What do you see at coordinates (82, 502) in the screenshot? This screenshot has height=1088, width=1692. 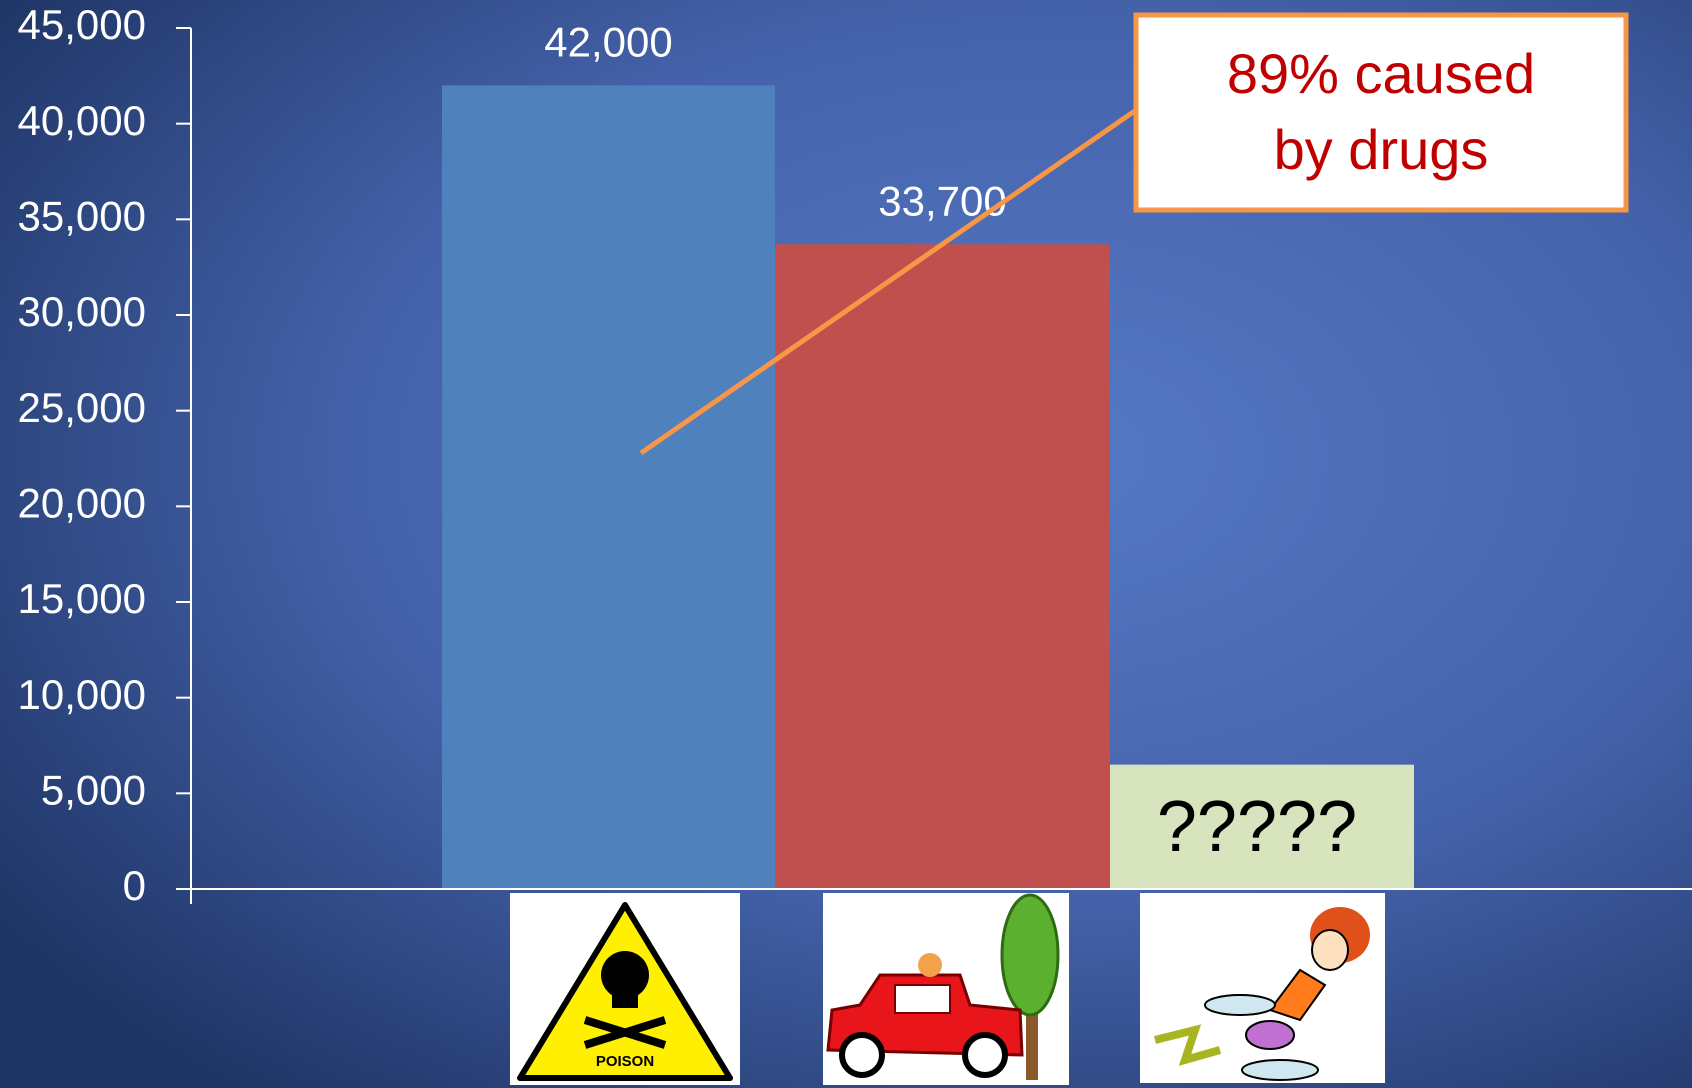 I see `y-tick-label: 20,000` at bounding box center [82, 502].